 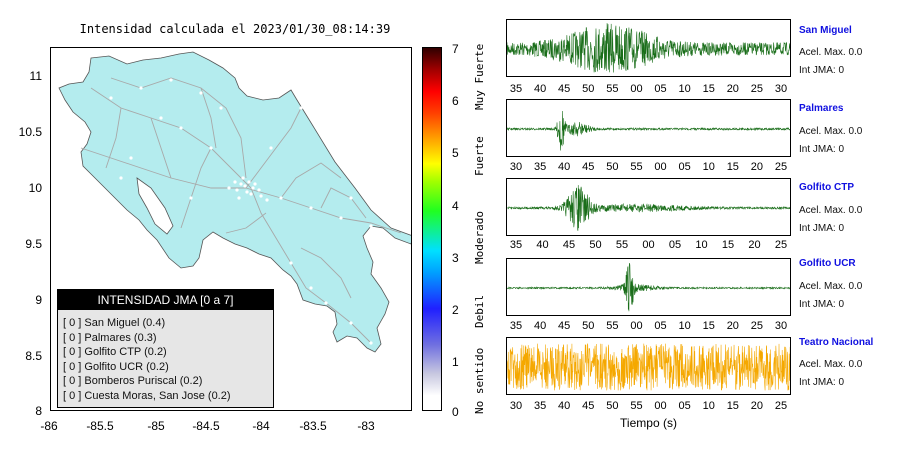 I want to click on map-x-tick: -83.5, so click(x=313, y=426).